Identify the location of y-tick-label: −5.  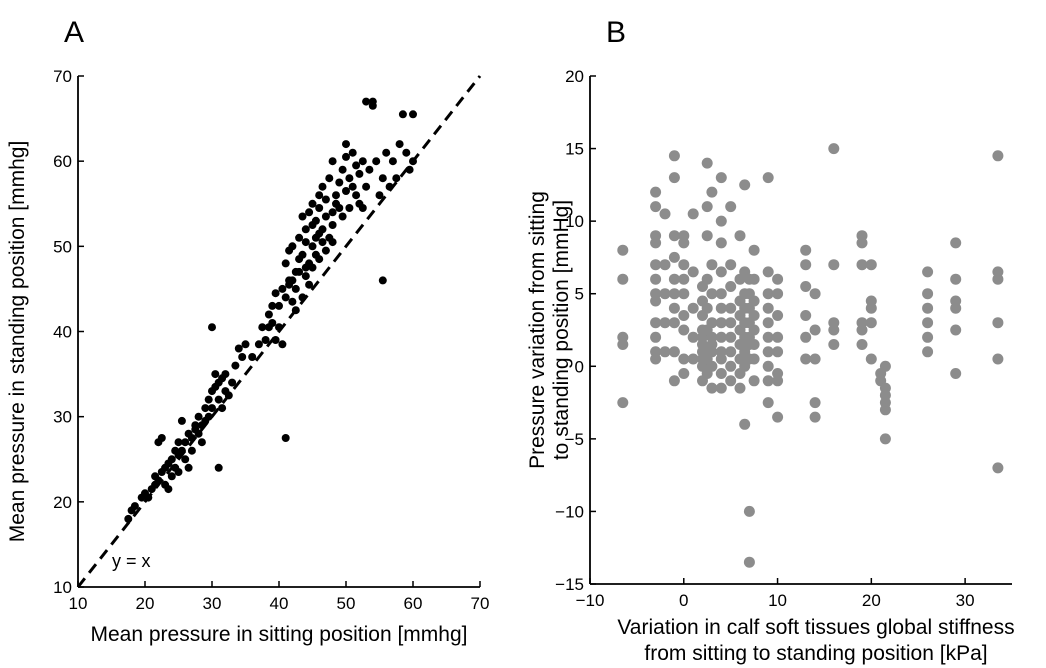
(574, 439).